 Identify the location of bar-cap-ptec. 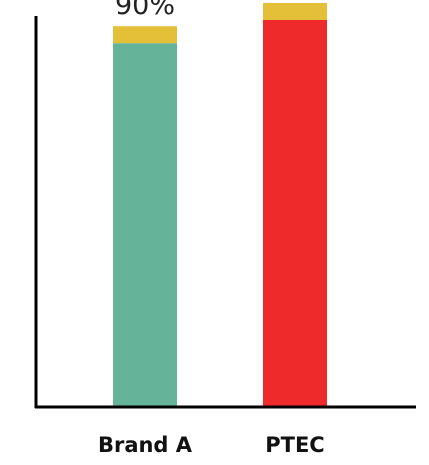
(295, 11).